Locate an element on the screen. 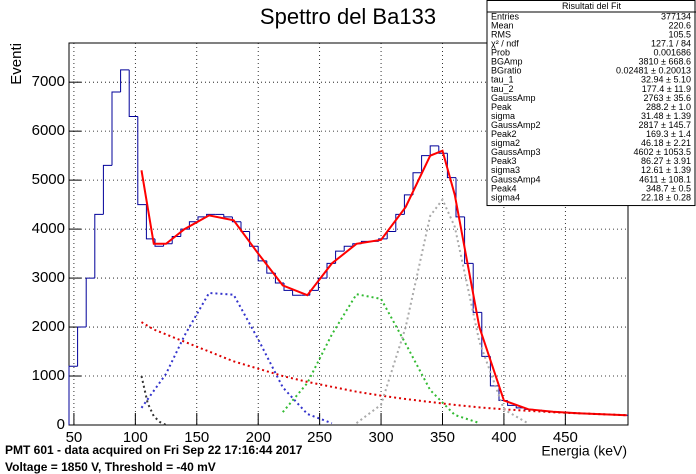 This screenshot has width=696, height=474. stats-value: 32.94 ± 5.10 is located at coordinates (666, 80).